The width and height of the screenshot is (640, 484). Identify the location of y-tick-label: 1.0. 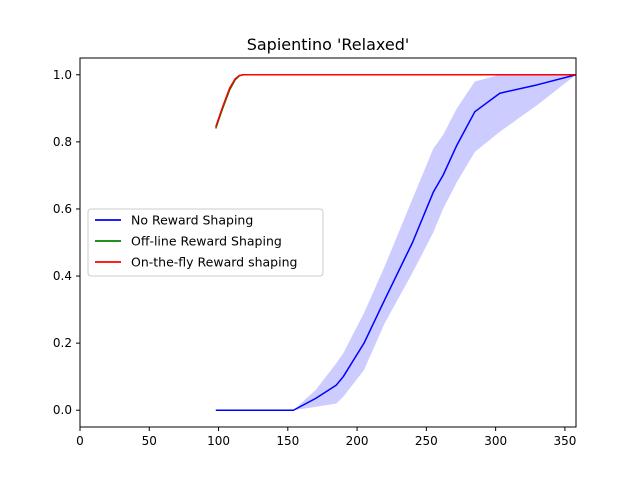
(62, 75).